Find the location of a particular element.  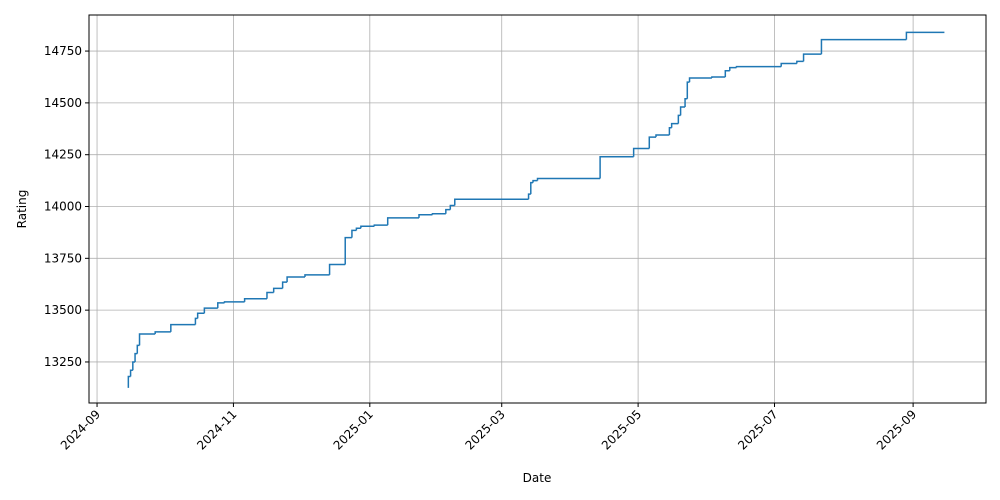

x-tick-label: 2025-05 is located at coordinates (621, 429).